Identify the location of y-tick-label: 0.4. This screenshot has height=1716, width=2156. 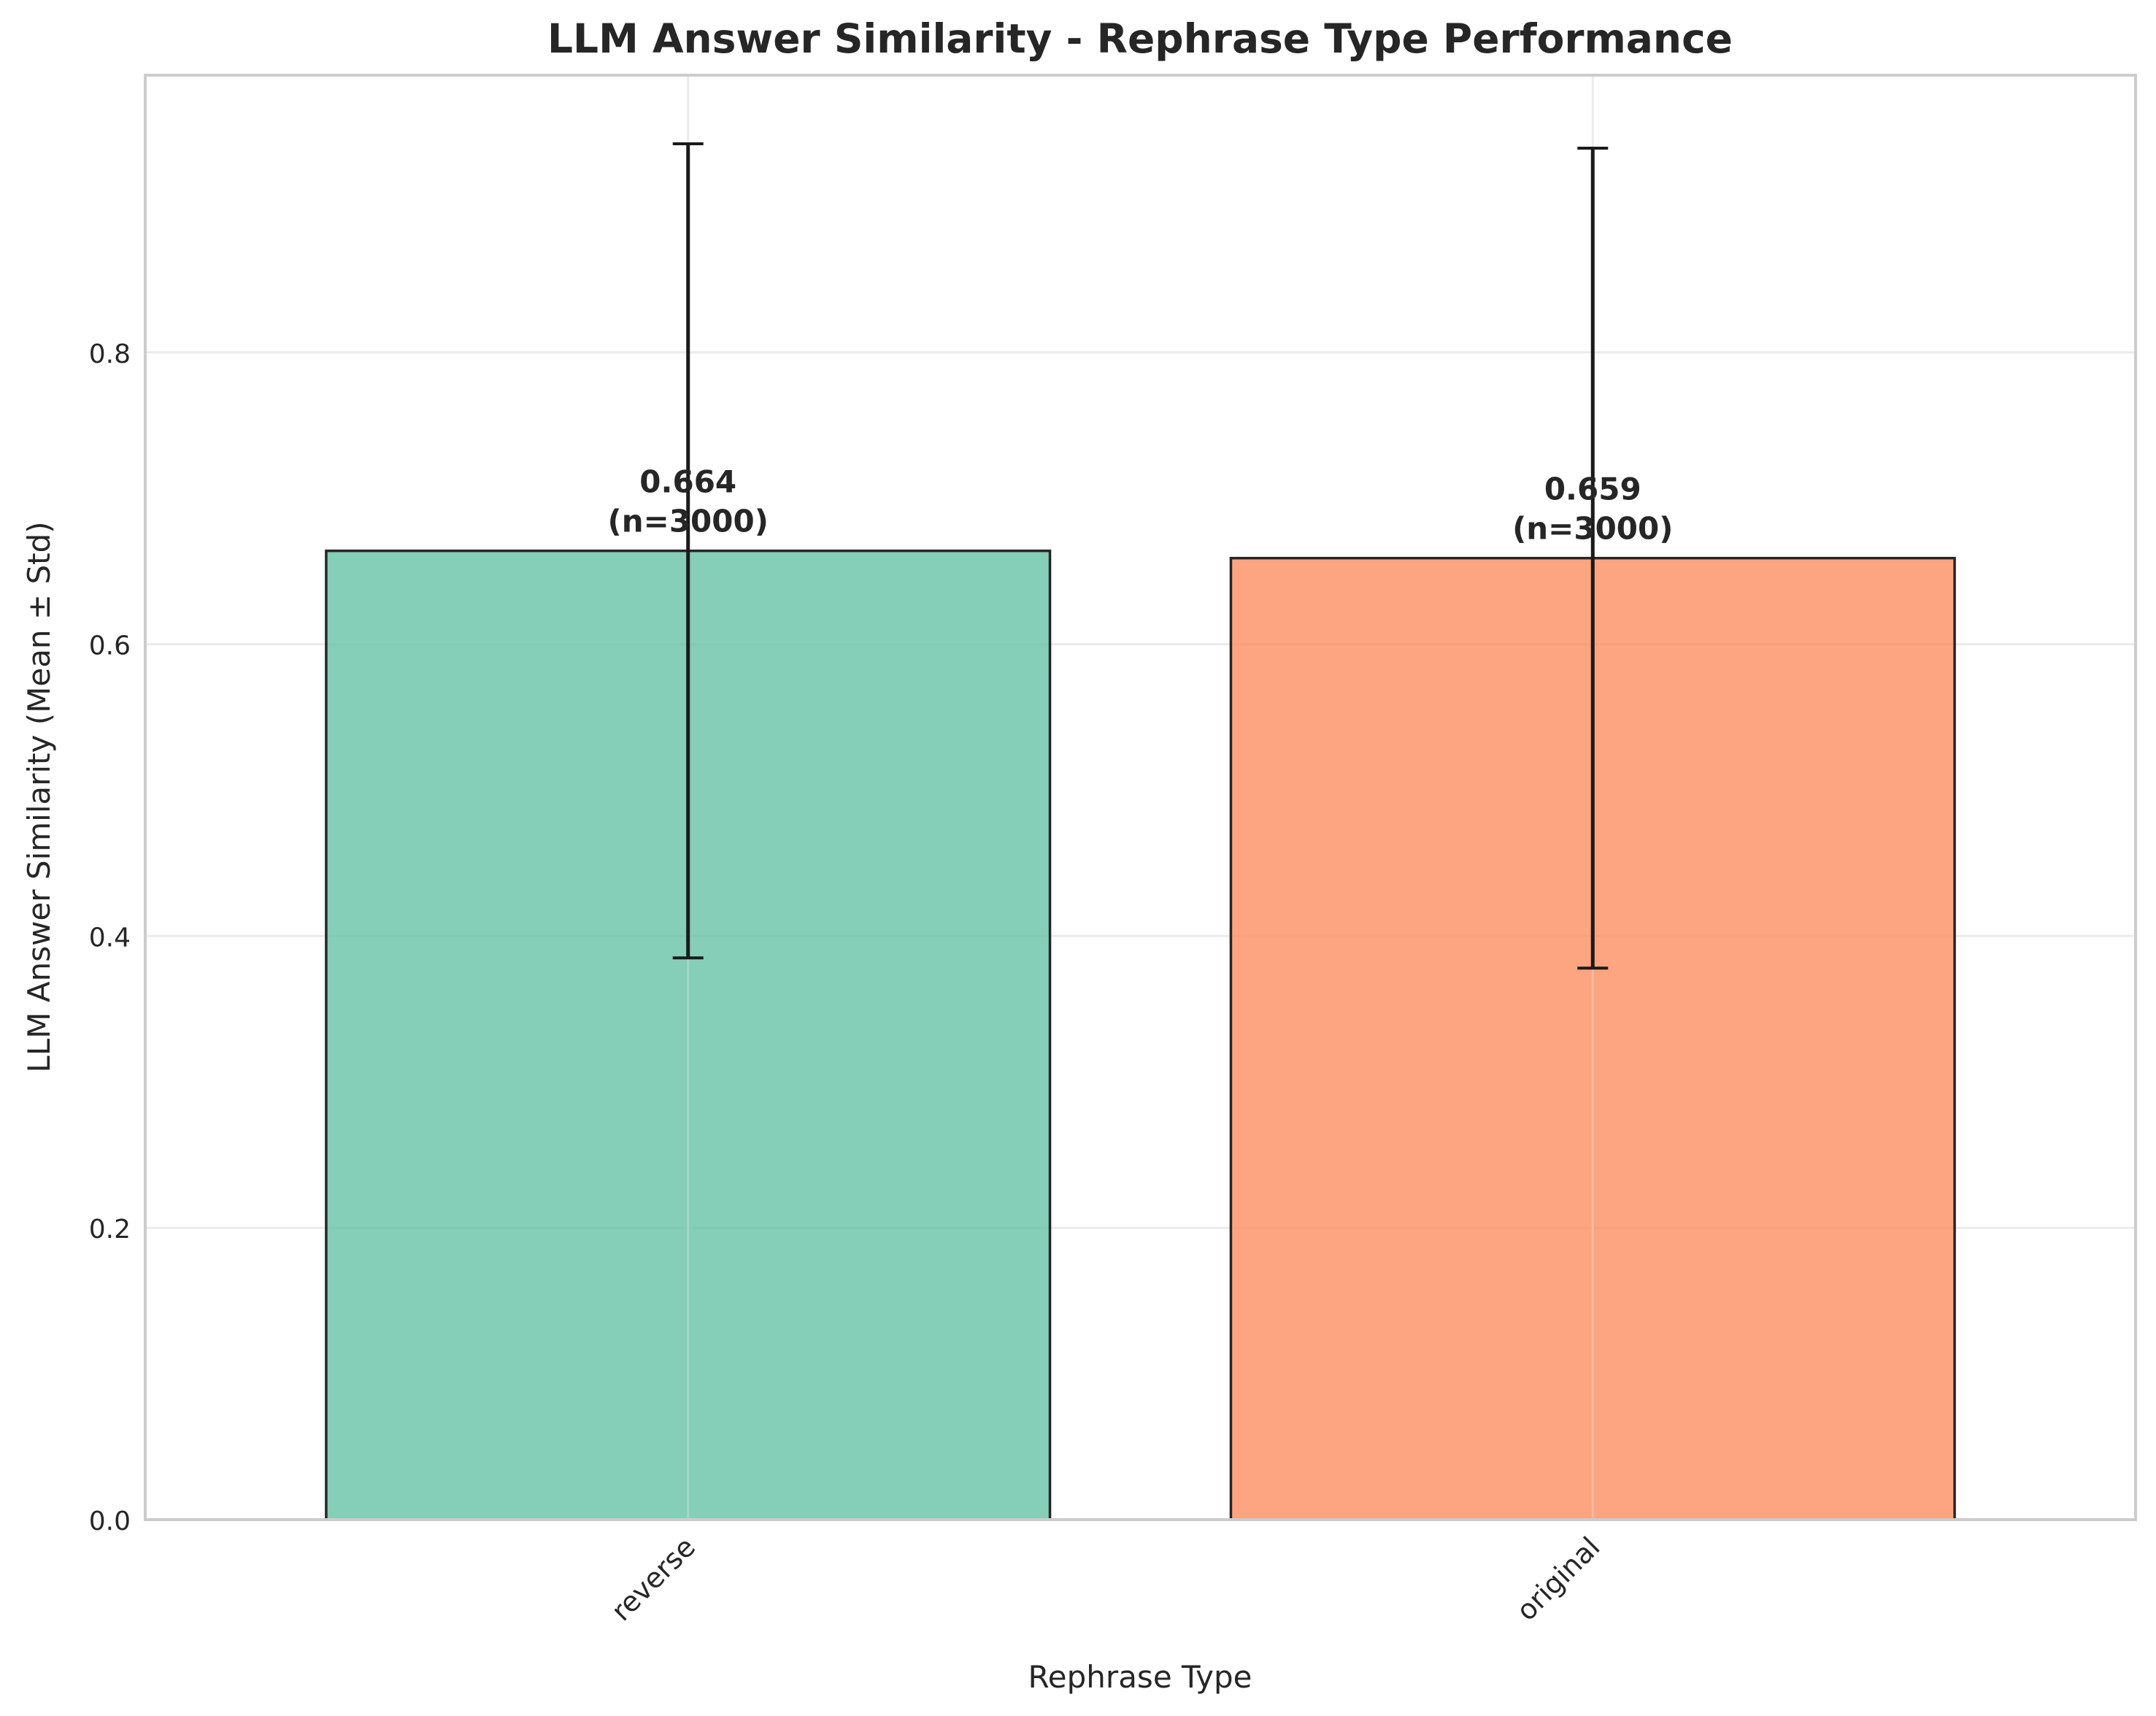
(110, 938).